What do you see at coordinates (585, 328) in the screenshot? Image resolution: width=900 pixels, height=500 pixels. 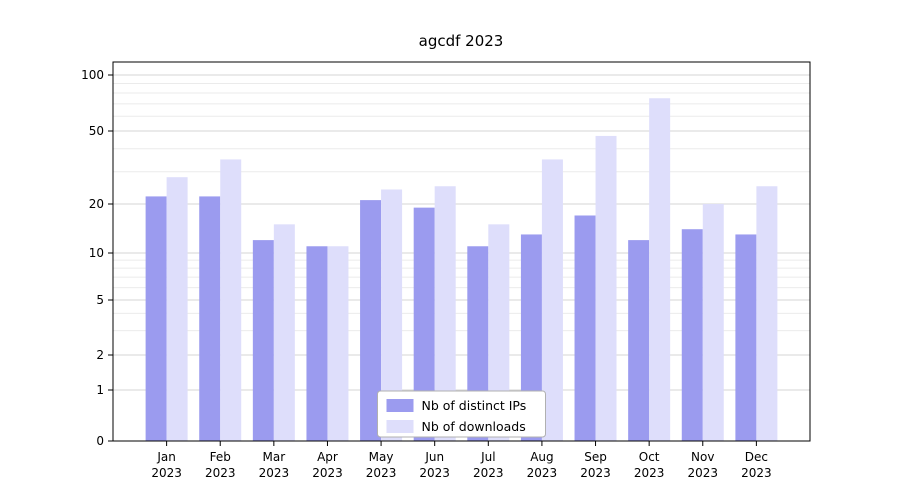 I see `bar-ips-sep` at bounding box center [585, 328].